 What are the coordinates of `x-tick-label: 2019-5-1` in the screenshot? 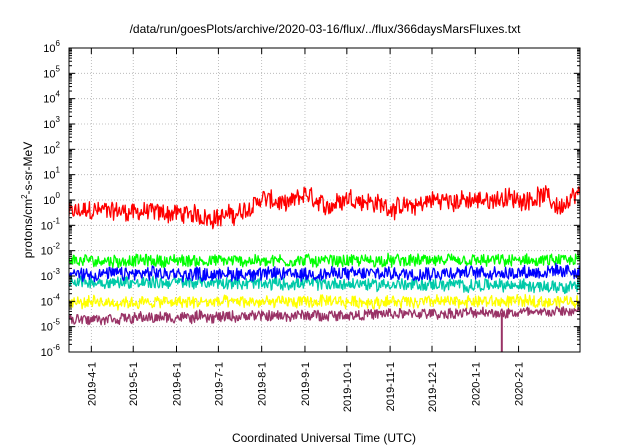 It's located at (134, 384).